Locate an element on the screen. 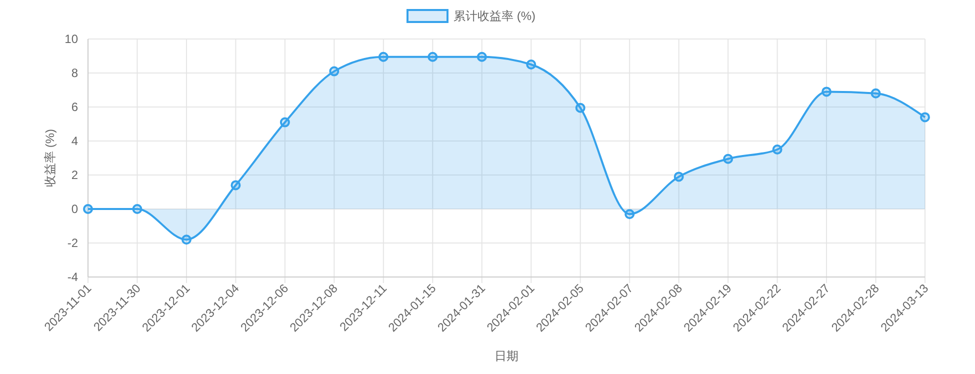  y-tick-label: -4 is located at coordinates (72, 277).